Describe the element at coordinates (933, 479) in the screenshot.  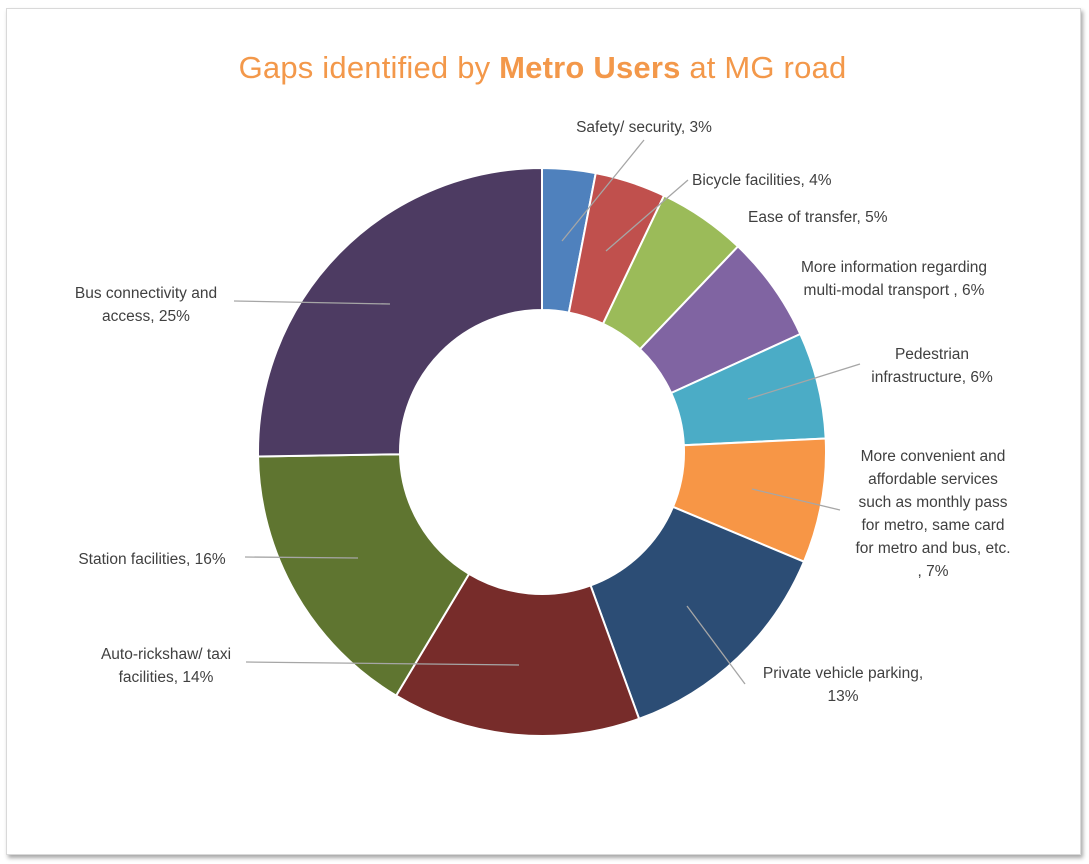
I see `slice-label-5-line-1: affordable services` at that location.